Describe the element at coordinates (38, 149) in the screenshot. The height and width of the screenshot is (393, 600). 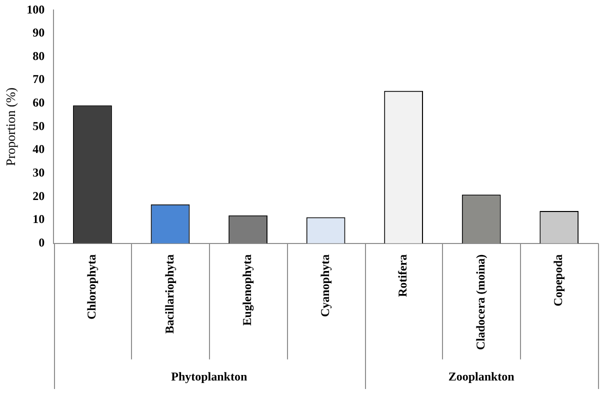
I see `y-tick-label: 40` at that location.